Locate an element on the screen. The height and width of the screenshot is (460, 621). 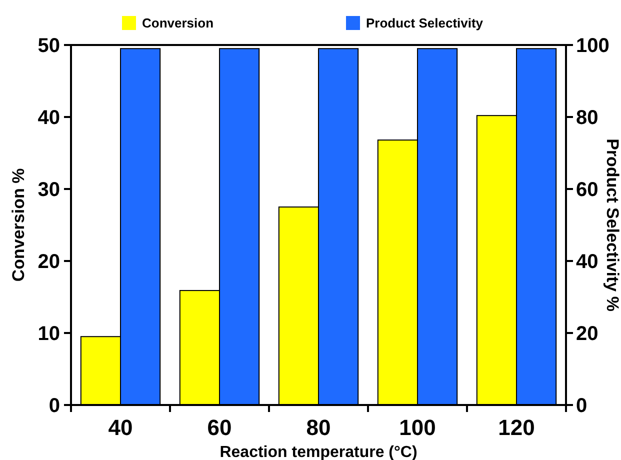
y2-tick-label: 40 is located at coordinates (587, 262).